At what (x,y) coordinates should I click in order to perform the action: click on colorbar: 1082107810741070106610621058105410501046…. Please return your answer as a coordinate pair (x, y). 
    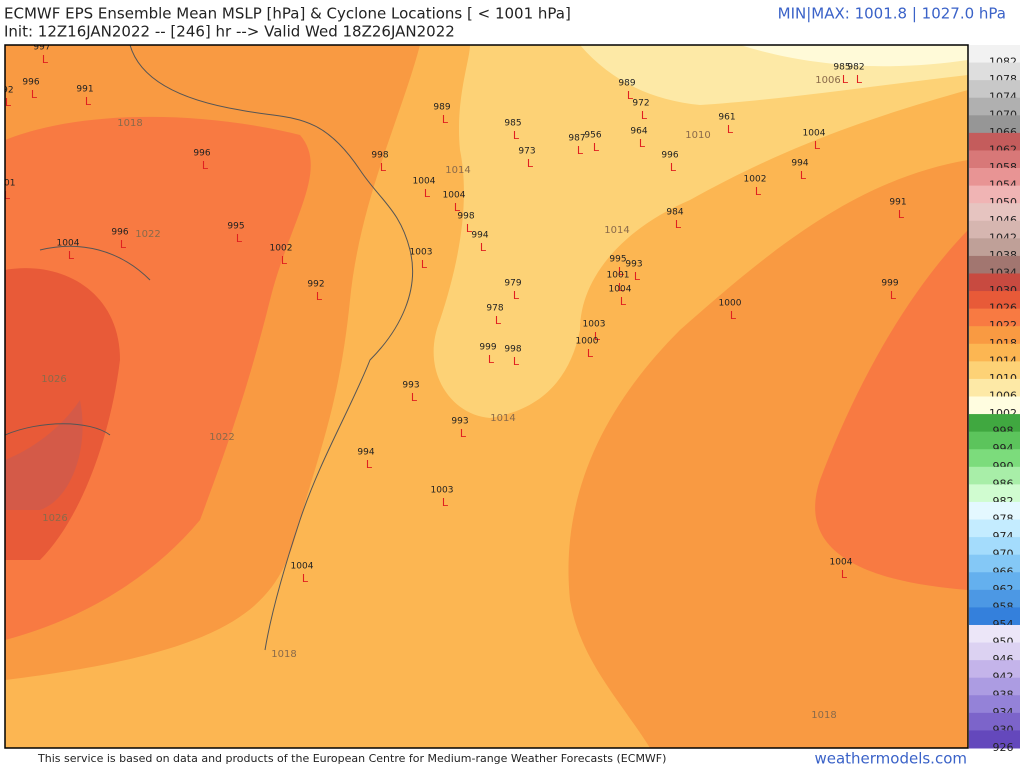
    Looking at the image, I should click on (994, 399).